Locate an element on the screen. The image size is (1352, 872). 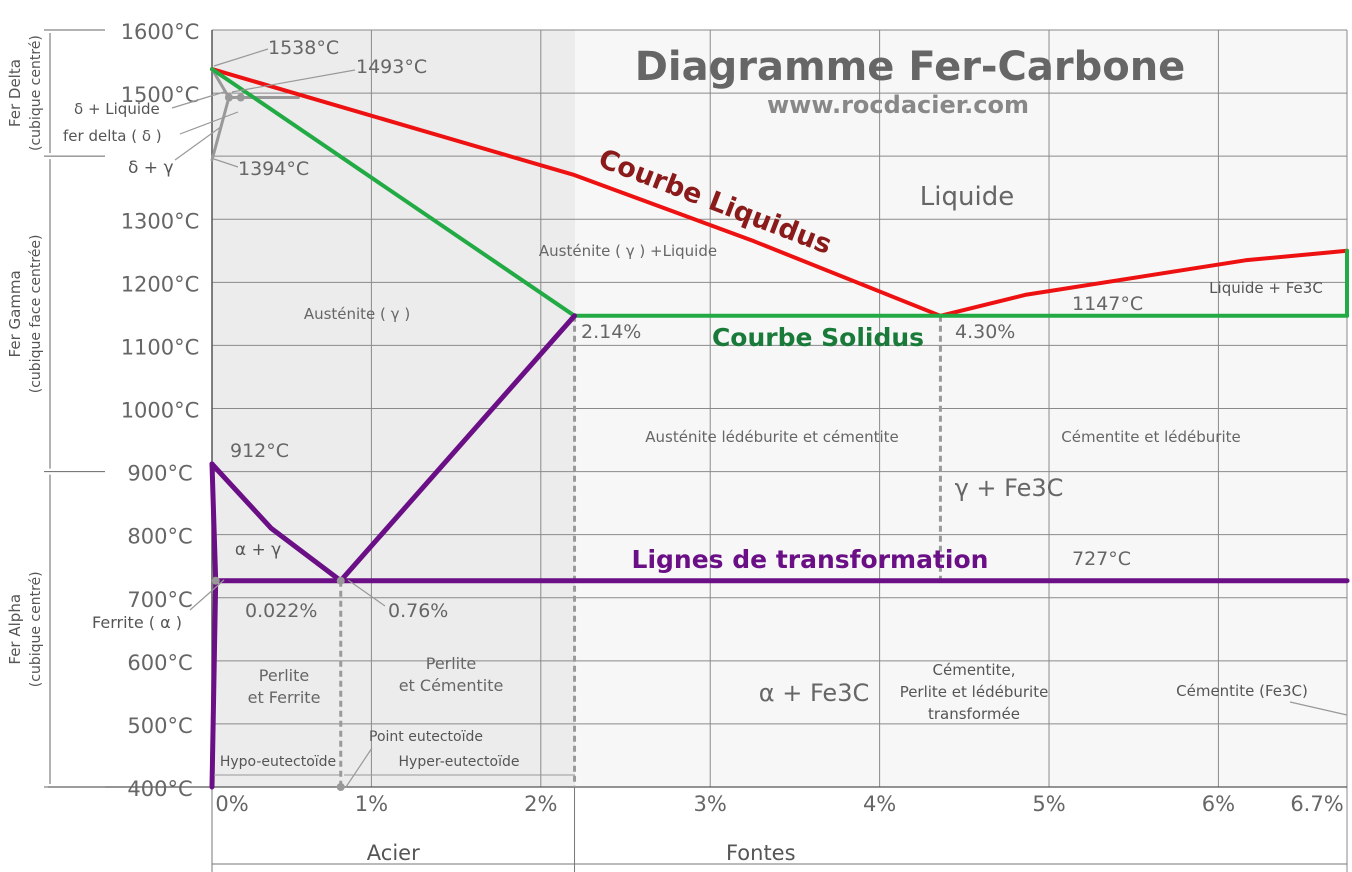
gamma-alpha-curve is located at coordinates (276, 522).